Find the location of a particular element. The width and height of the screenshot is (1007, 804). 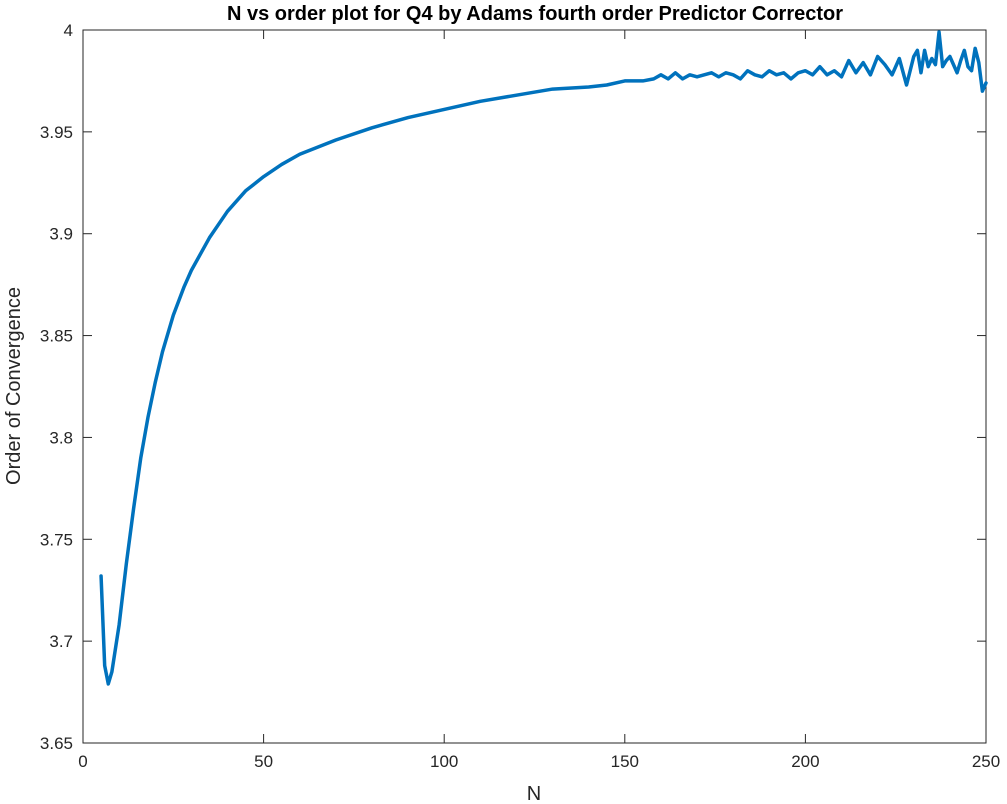

x-tick-label: 150 is located at coordinates (625, 761).